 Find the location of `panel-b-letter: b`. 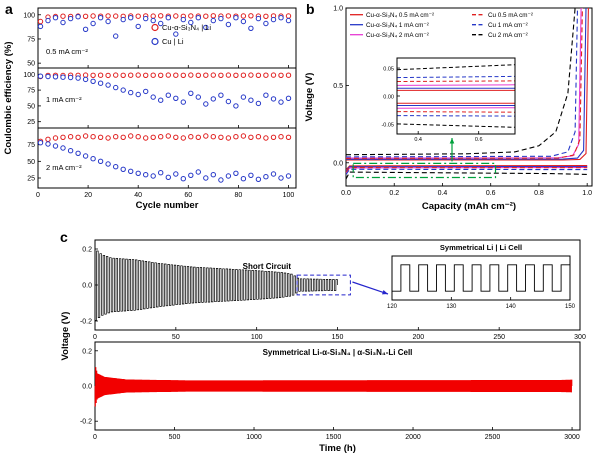

panel-b-letter: b is located at coordinates (310, 9).